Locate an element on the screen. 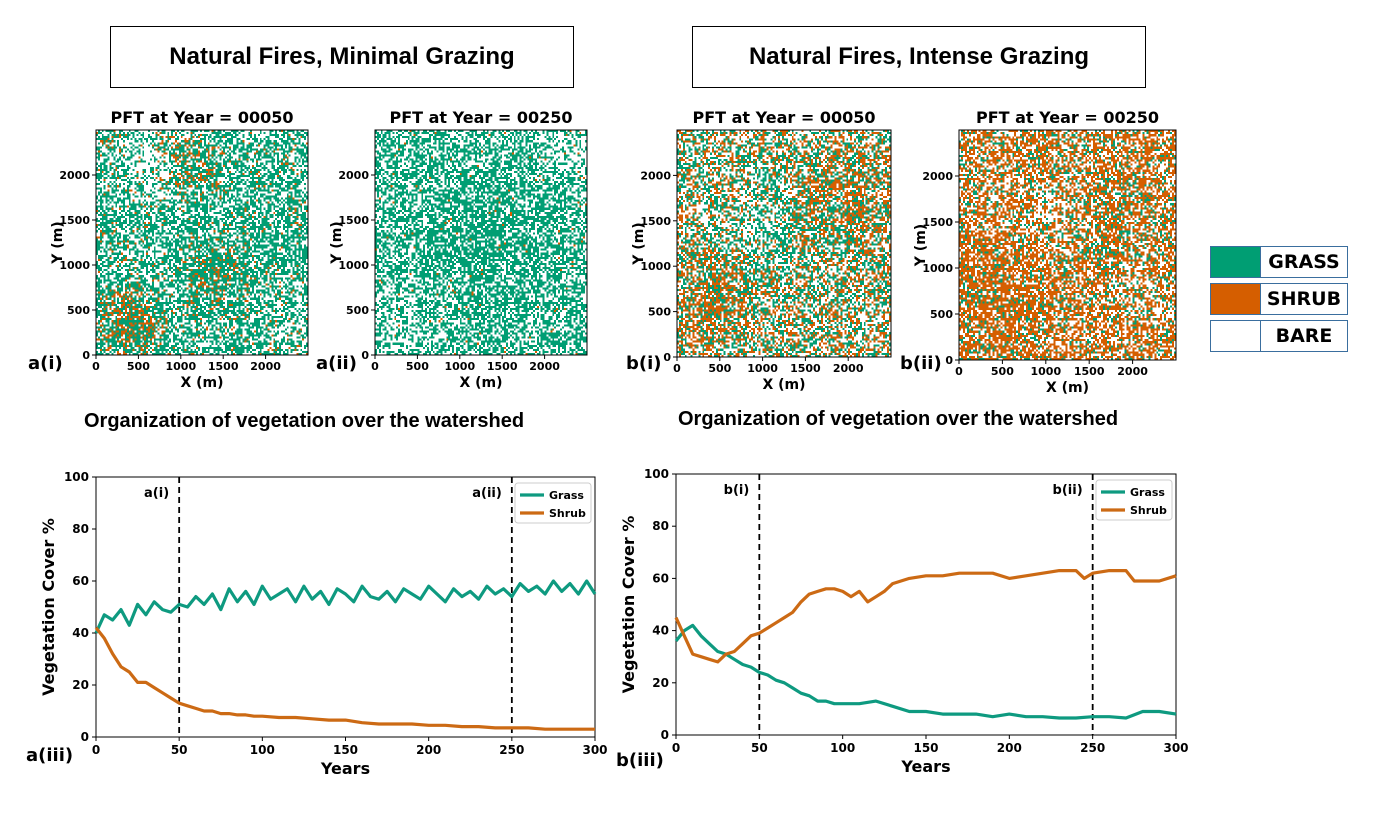  scenario-title-b-text: Natural Fires, Intense Grazing is located at coordinates (919, 56).